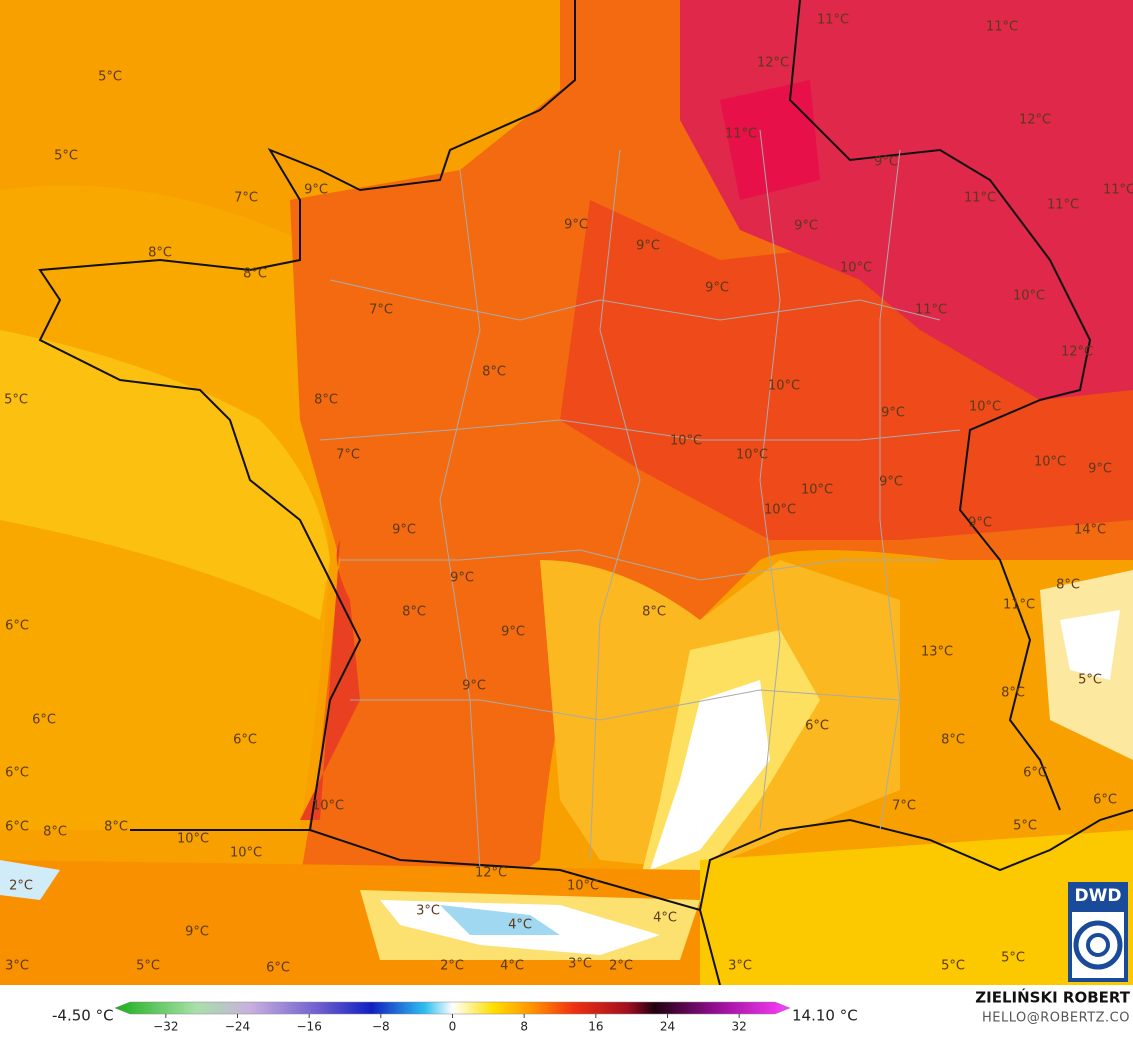 The width and height of the screenshot is (1133, 1039). What do you see at coordinates (83, 1016) in the screenshot?
I see `colorbar-min: -4.50 °C` at bounding box center [83, 1016].